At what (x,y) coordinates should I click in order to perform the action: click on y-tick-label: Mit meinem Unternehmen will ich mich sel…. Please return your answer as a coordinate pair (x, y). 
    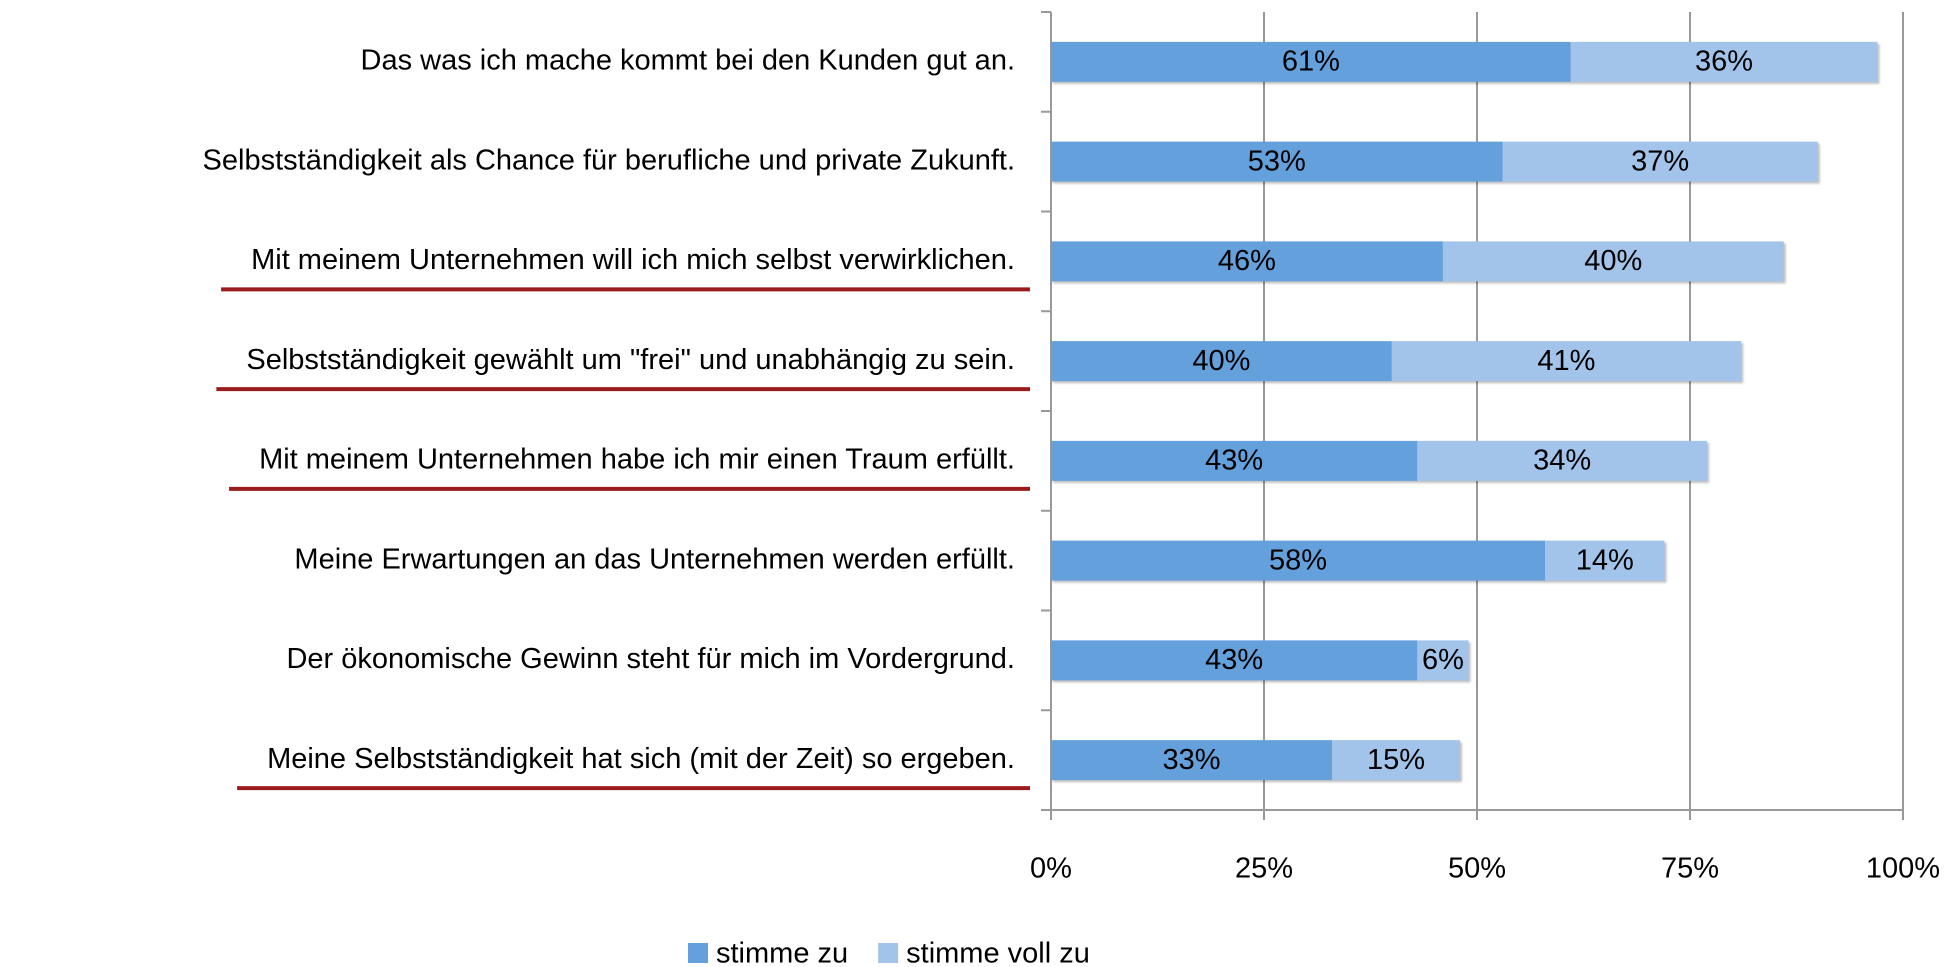
    Looking at the image, I should click on (633, 260).